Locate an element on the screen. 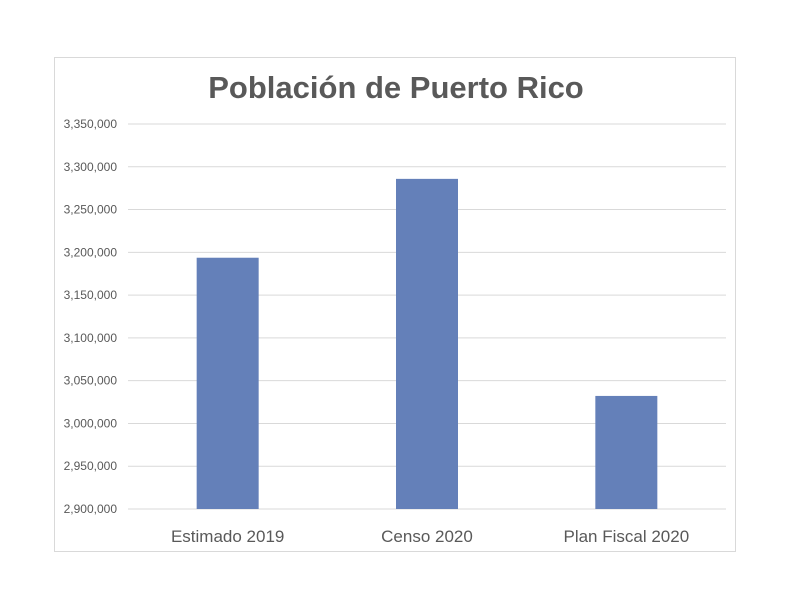  y-tick-label: 3,300,000 is located at coordinates (91, 167).